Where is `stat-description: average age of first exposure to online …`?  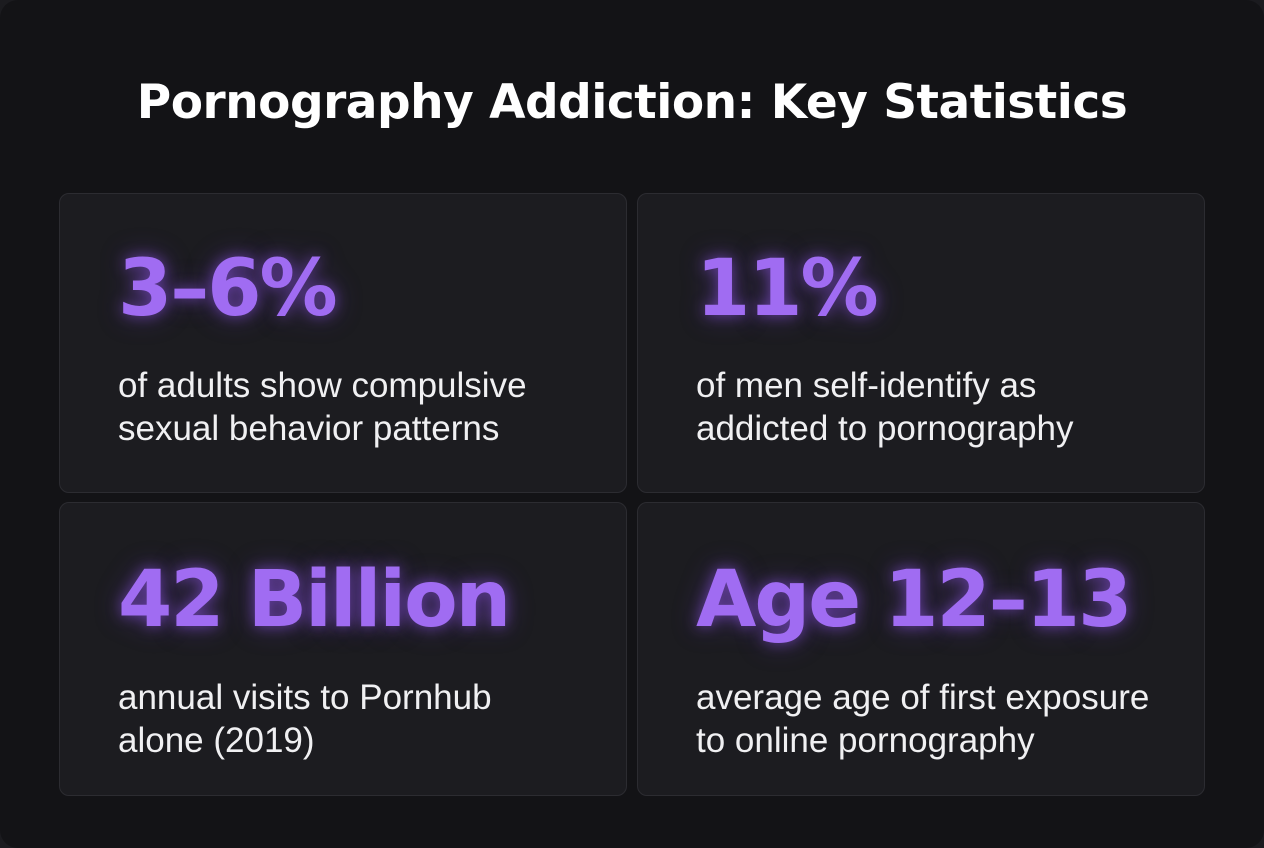
stat-description: average age of first exposure to online … is located at coordinates (936, 719).